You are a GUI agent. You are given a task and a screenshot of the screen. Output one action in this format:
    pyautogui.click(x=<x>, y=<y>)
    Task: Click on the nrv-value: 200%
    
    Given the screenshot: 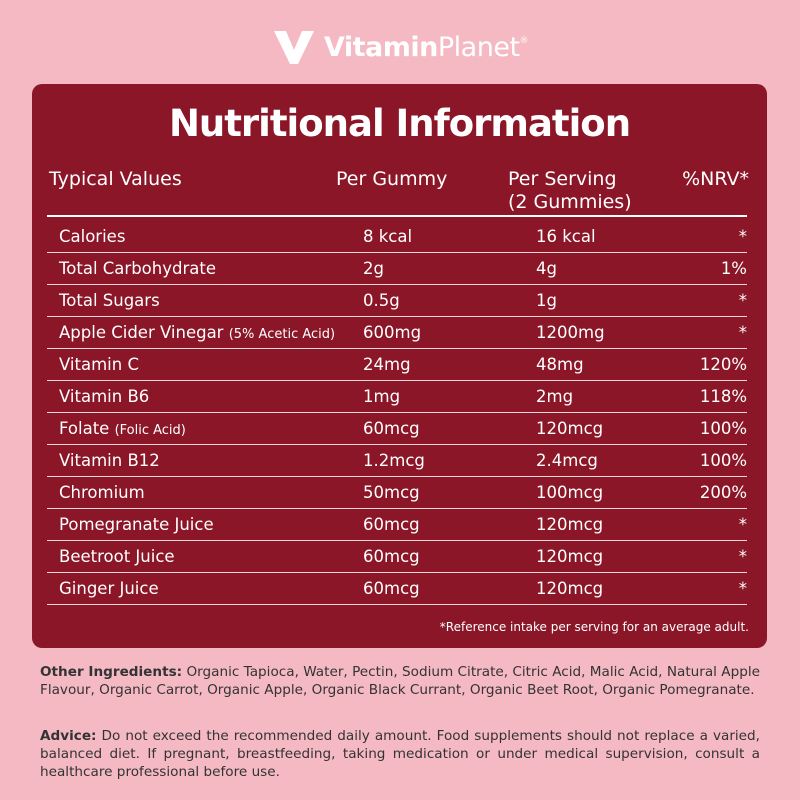 What is the action you would take?
    pyautogui.click(x=723, y=492)
    